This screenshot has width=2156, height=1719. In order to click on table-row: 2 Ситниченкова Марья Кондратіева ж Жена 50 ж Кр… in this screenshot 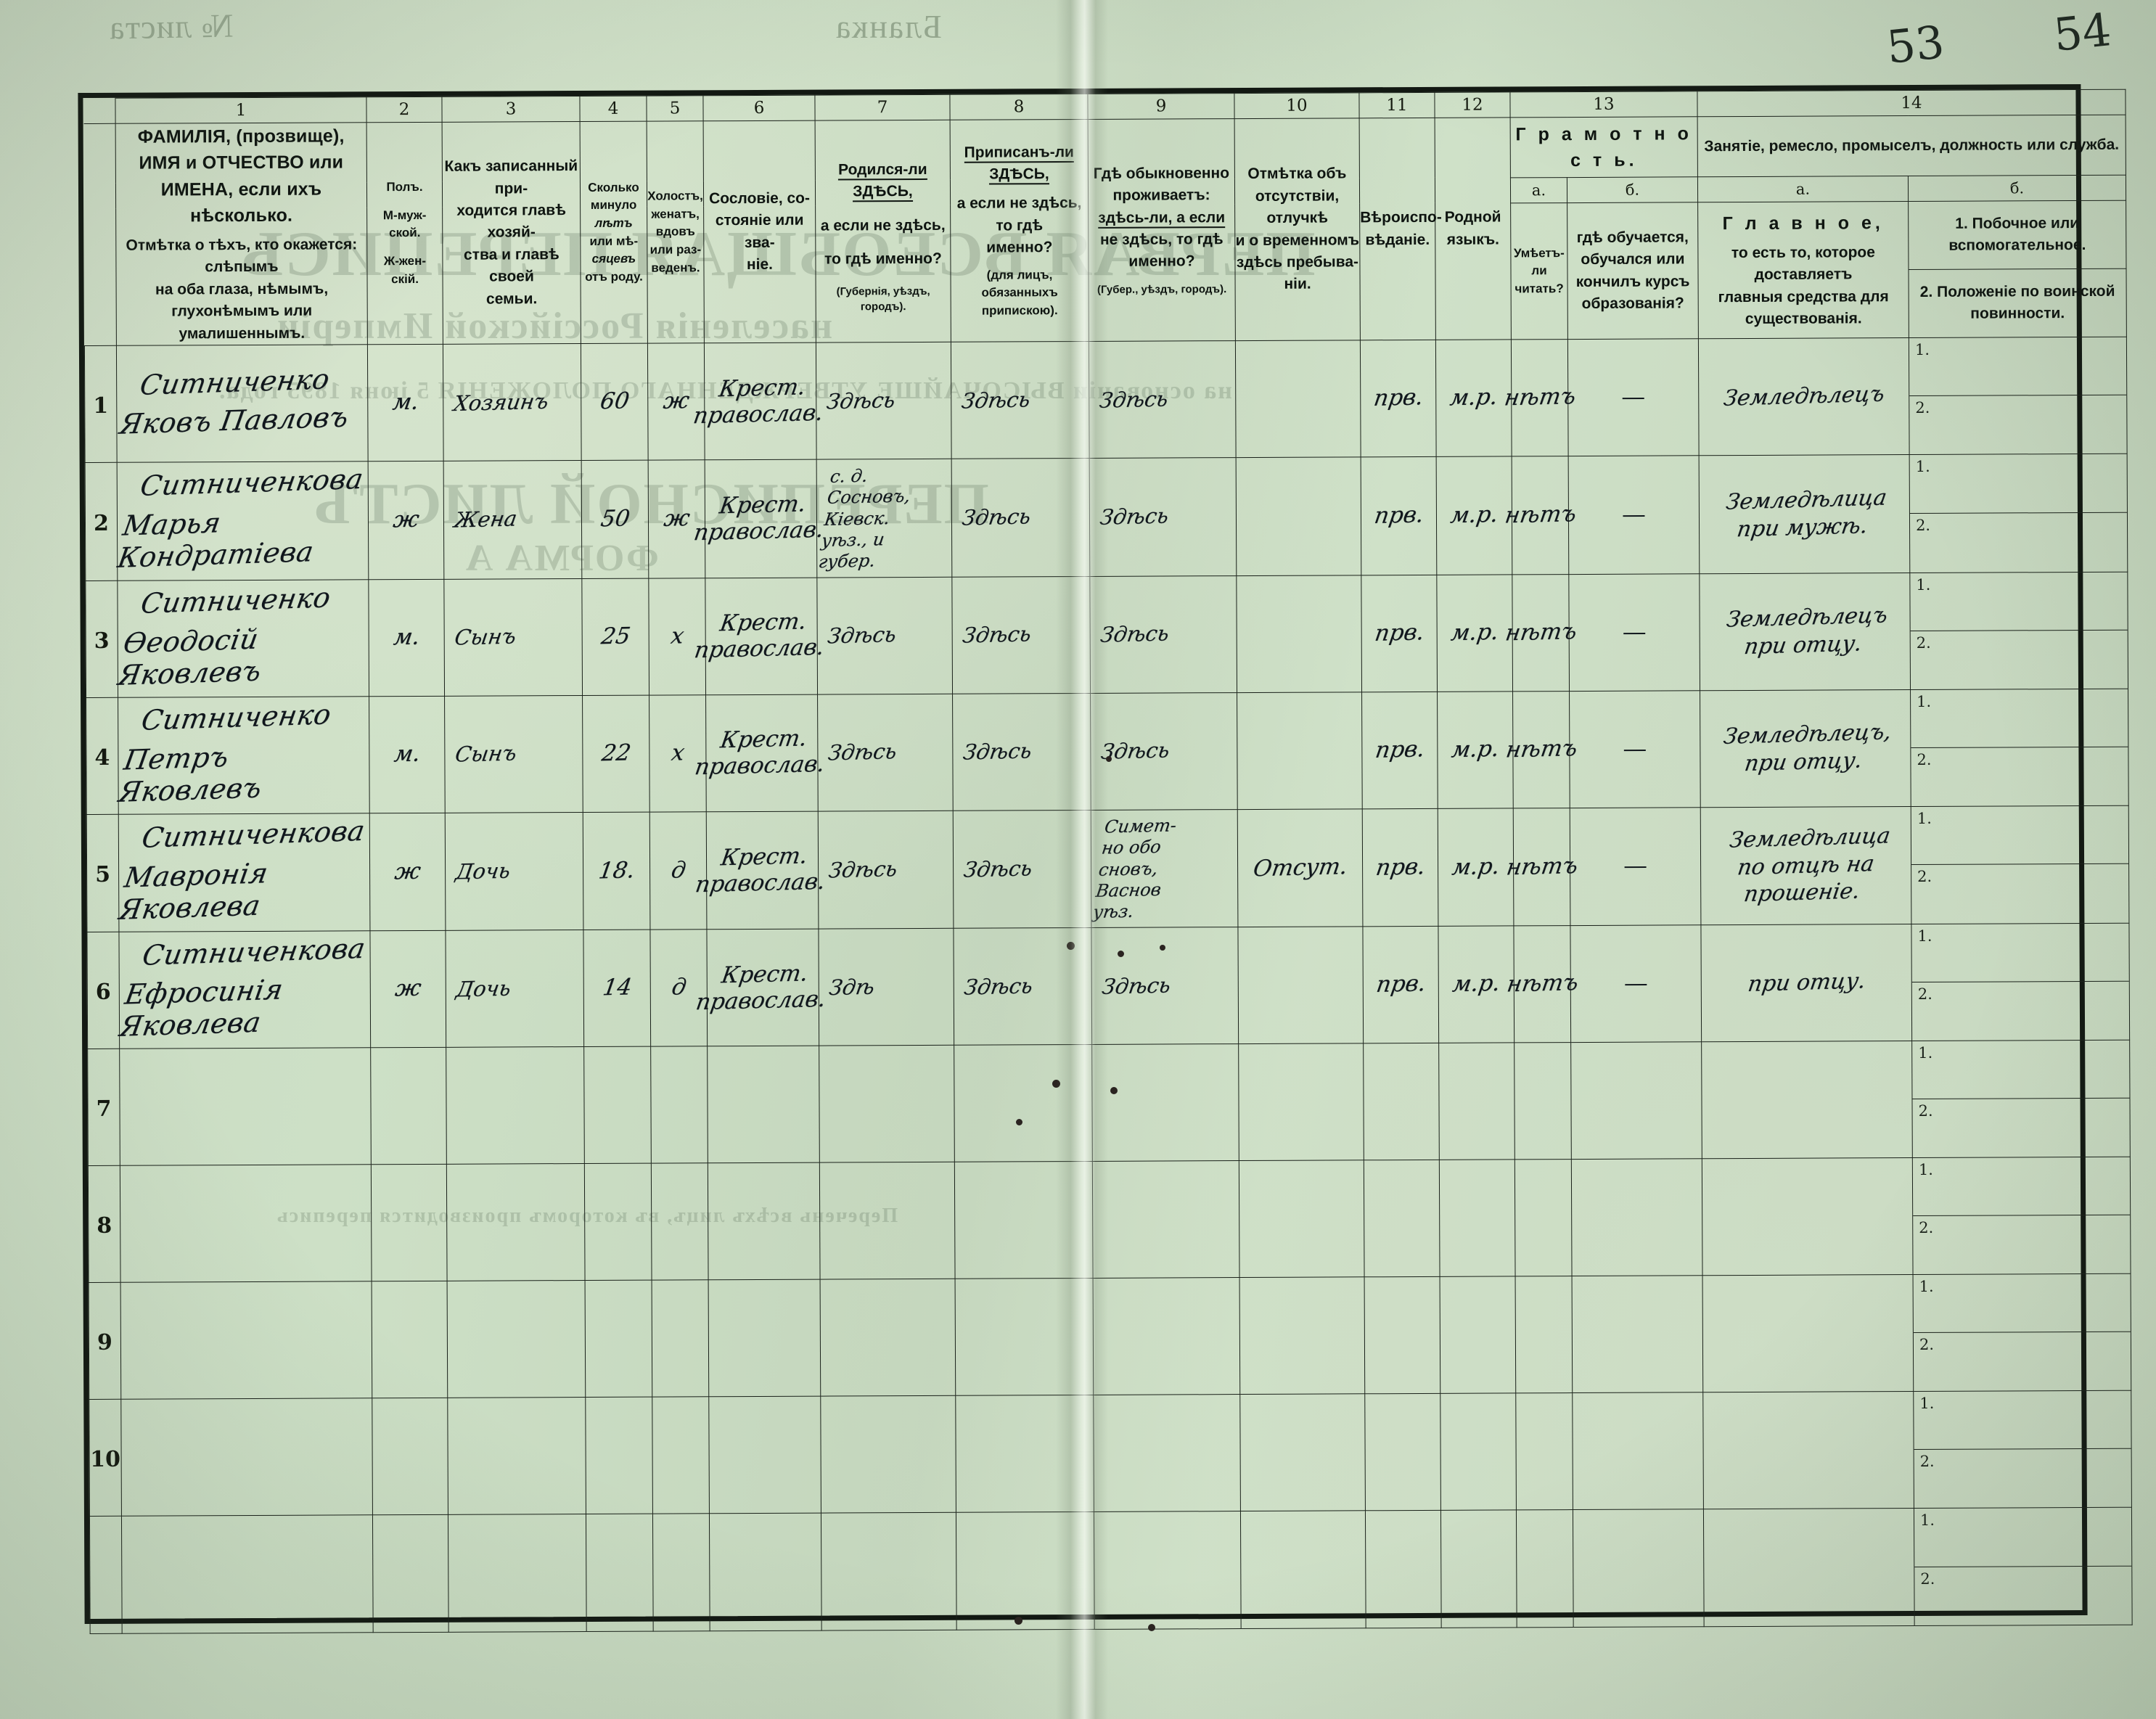, I will do `click(1106, 517)`.